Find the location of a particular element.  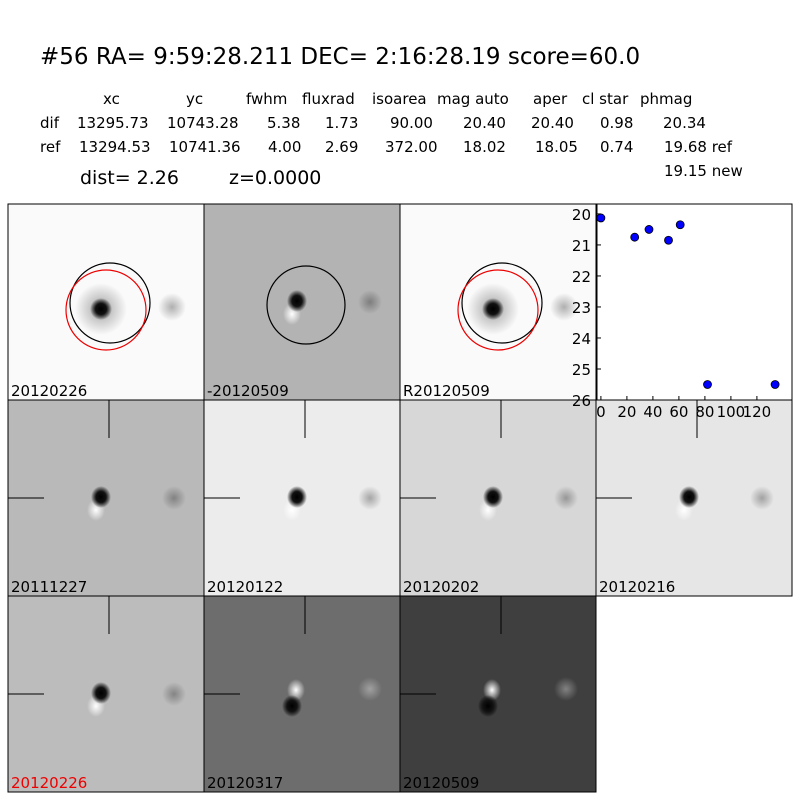

x-tick-label: 100 is located at coordinates (731, 412).